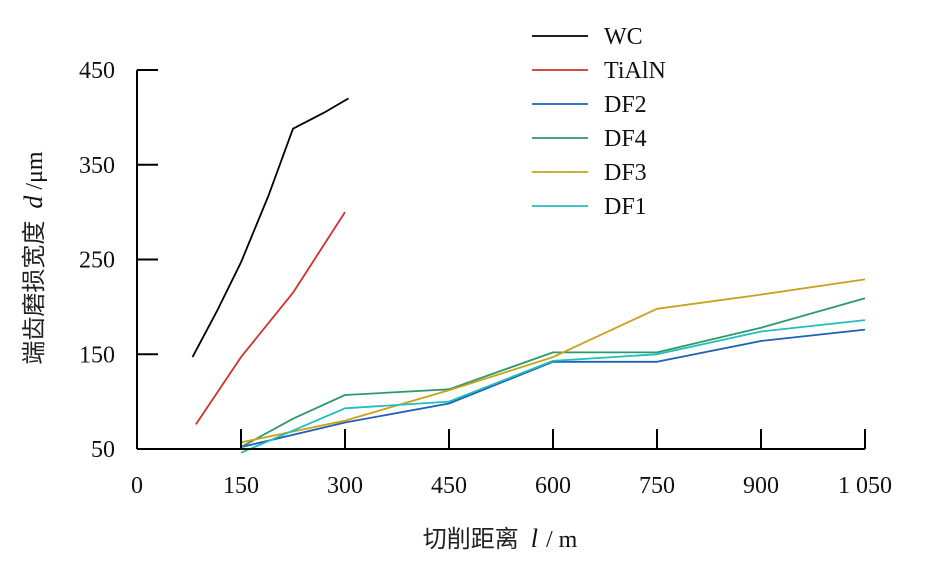 The height and width of the screenshot is (569, 945). What do you see at coordinates (270, 318) in the screenshot?
I see `series-line-tialn` at bounding box center [270, 318].